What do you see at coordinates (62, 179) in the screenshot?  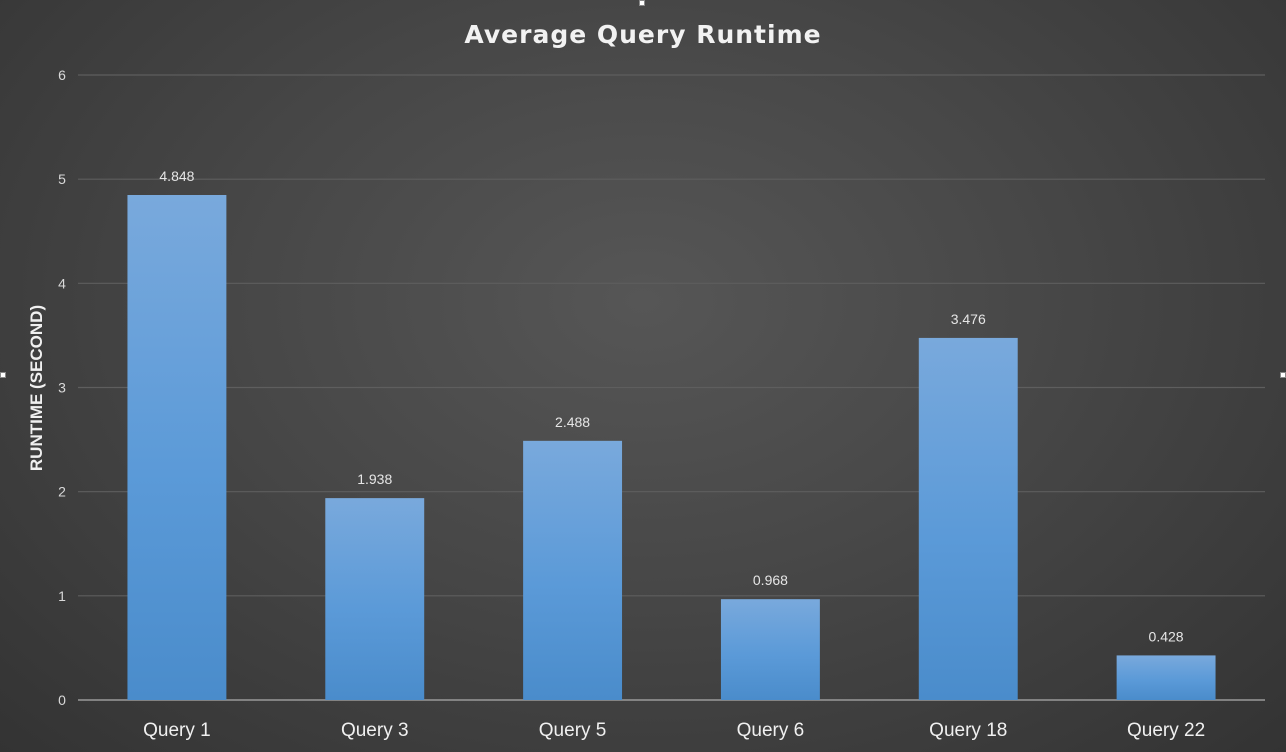 I see `y-tick-label: 5` at bounding box center [62, 179].